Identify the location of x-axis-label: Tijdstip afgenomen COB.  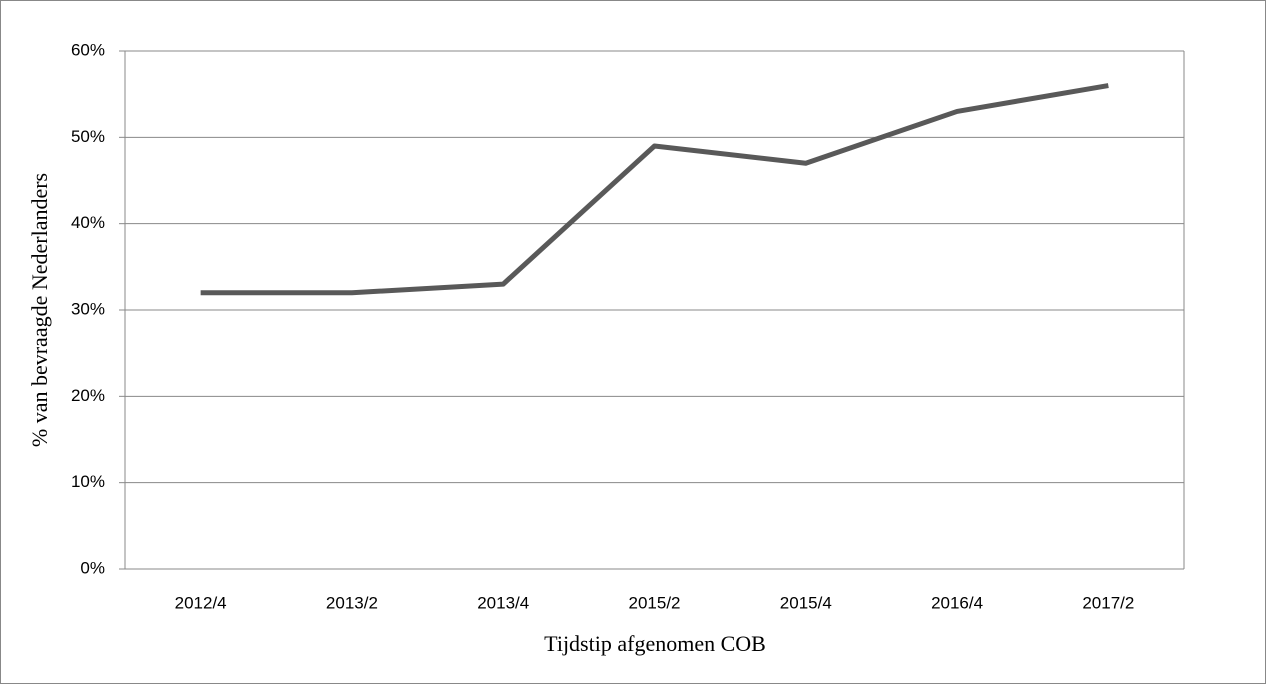
(655, 643).